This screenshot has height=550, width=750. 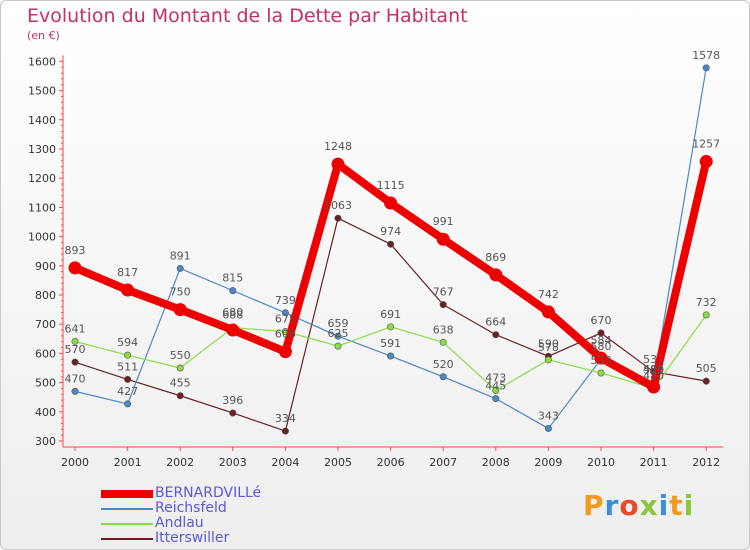 What do you see at coordinates (338, 323) in the screenshot?
I see `data-label: 659` at bounding box center [338, 323].